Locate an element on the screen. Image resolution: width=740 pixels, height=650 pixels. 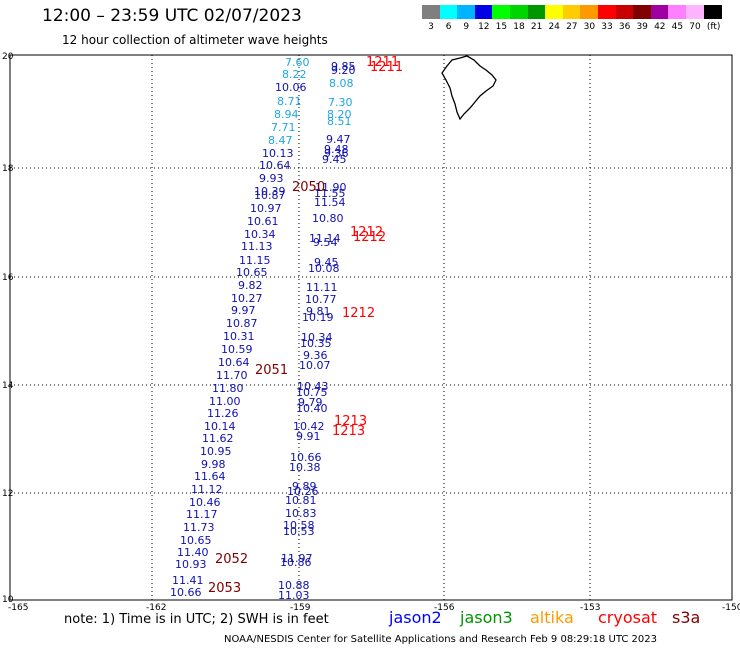
latitude-label: 12 is located at coordinates (8, 494).